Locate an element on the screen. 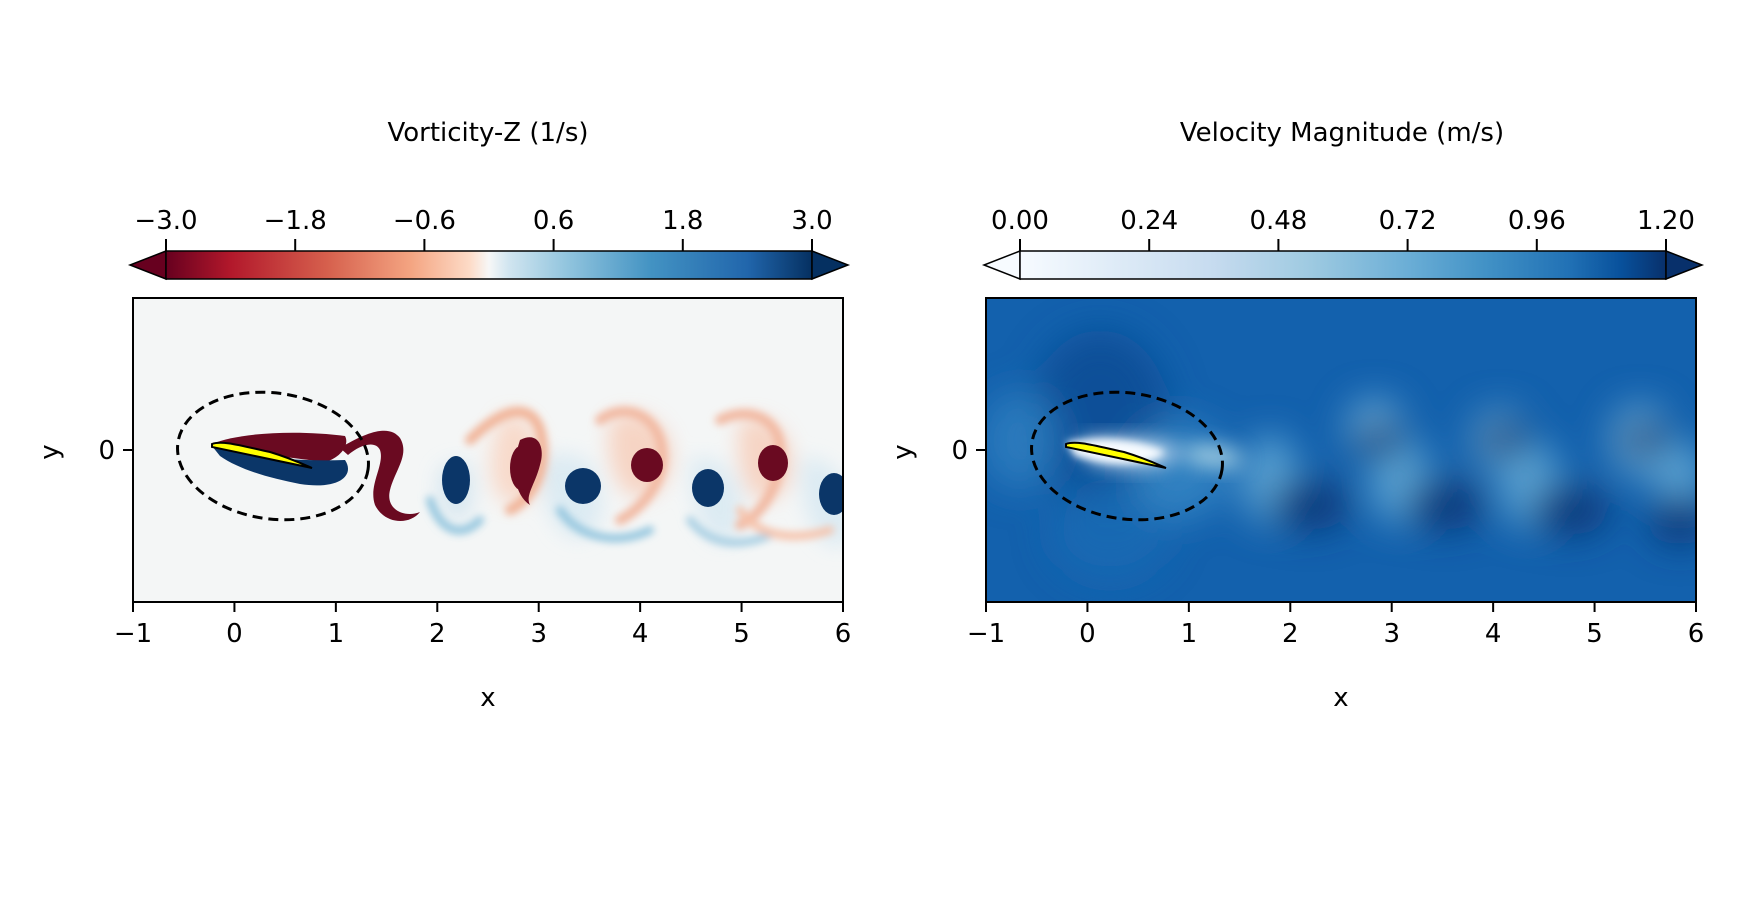 The height and width of the screenshot is (900, 1740). vorticity-colorbar-extend-low is located at coordinates (147, 265).